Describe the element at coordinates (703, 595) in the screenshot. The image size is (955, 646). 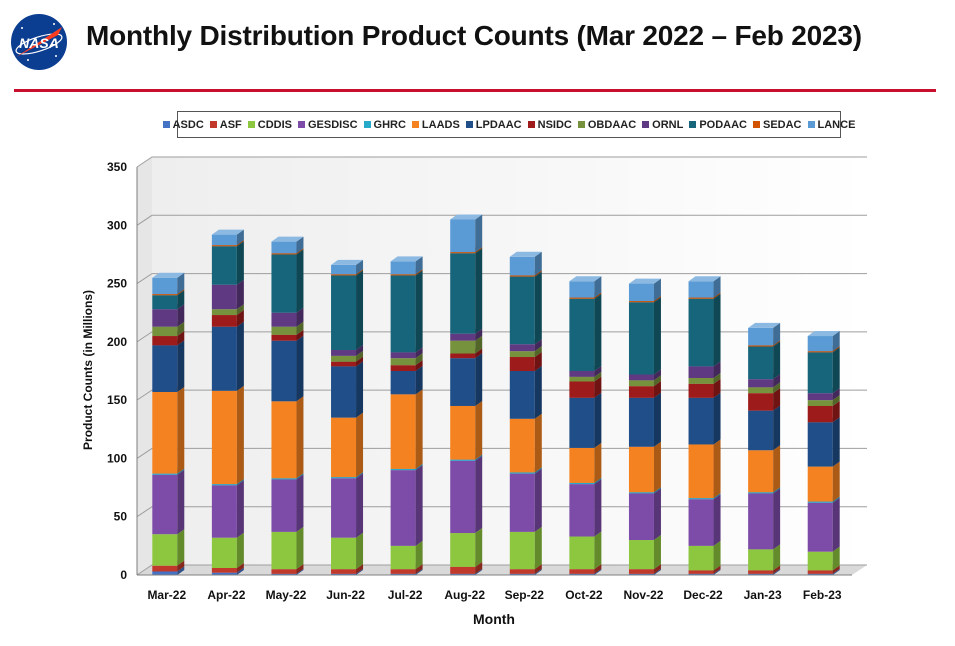
I see `x-tick-label: Dec-22` at that location.